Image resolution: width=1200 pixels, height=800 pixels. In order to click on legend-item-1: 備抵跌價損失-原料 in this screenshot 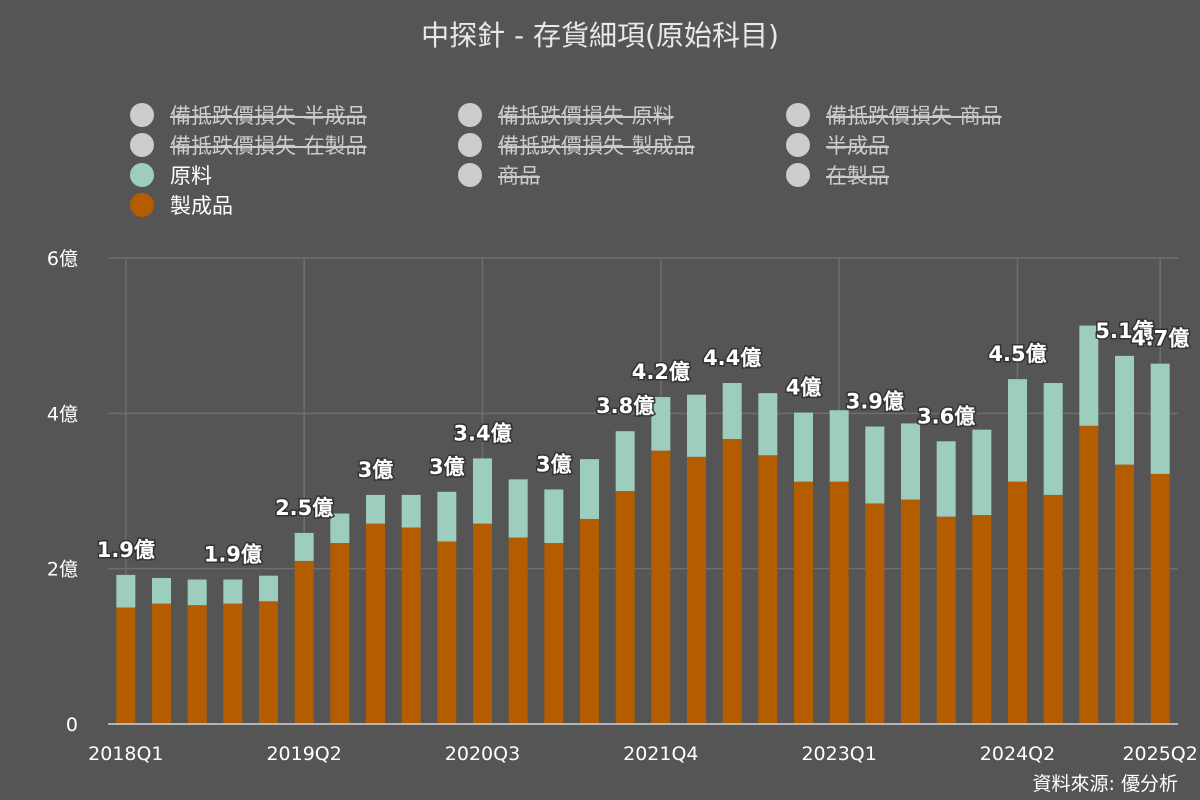, I will do `click(622, 115)`.